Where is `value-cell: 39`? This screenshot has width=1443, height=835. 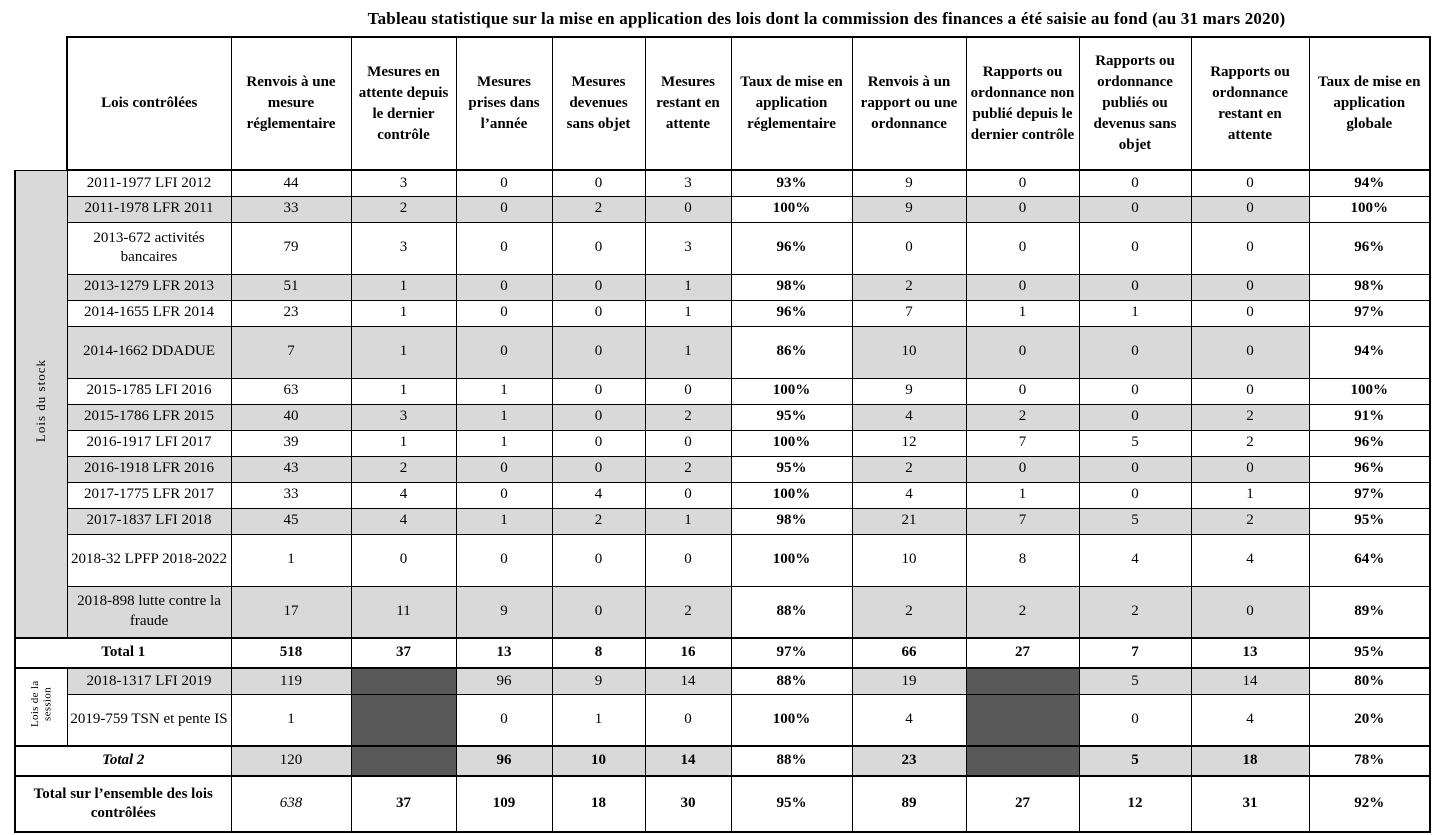
value-cell: 39 is located at coordinates (291, 443).